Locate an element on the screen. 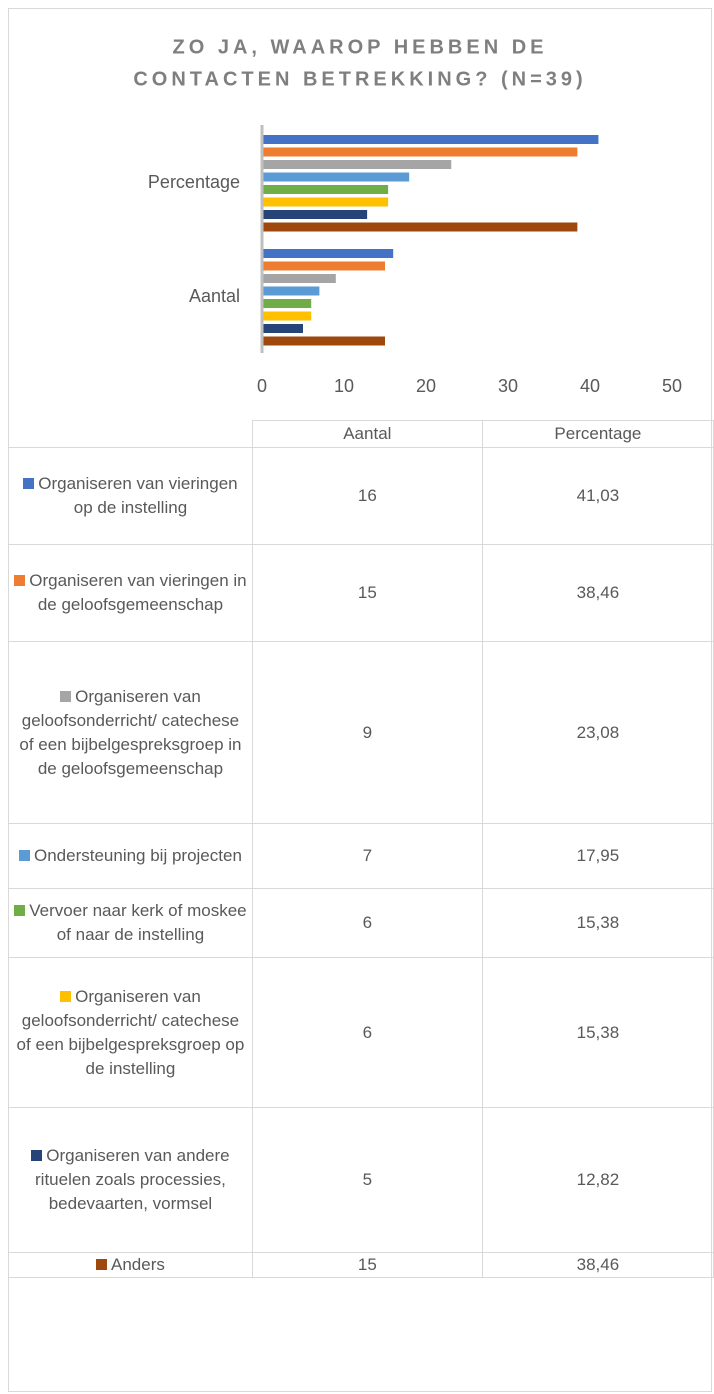 The image size is (714, 1394). x-tick-label: 40 is located at coordinates (590, 386).